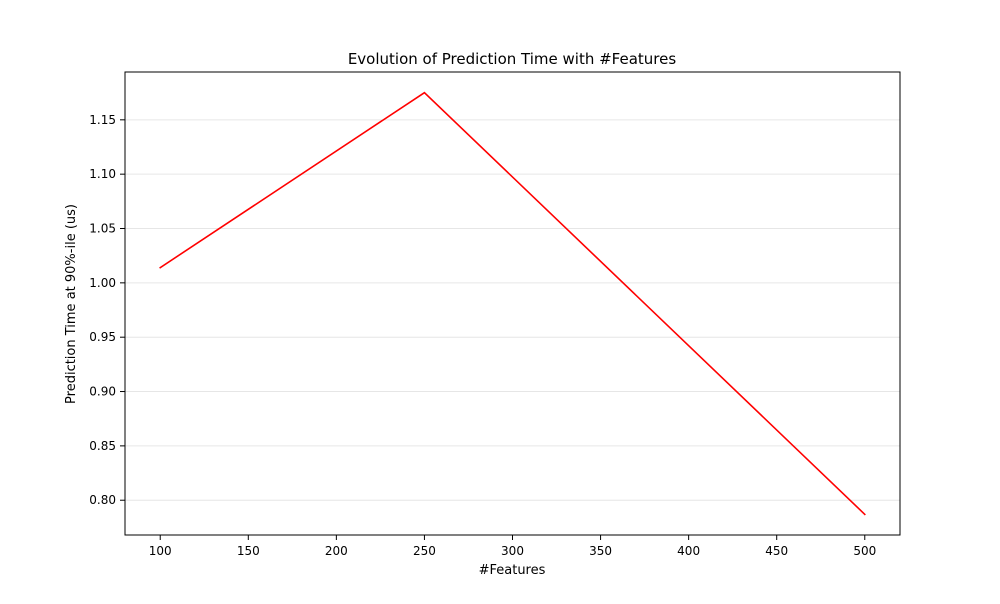 The height and width of the screenshot is (604, 1000). I want to click on y-tick-label: 0.95, so click(102, 337).